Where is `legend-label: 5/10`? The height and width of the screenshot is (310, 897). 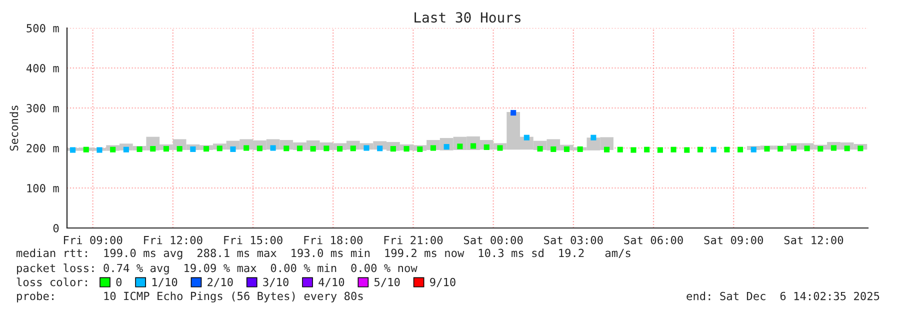
legend-label: 5/10 is located at coordinates (387, 283).